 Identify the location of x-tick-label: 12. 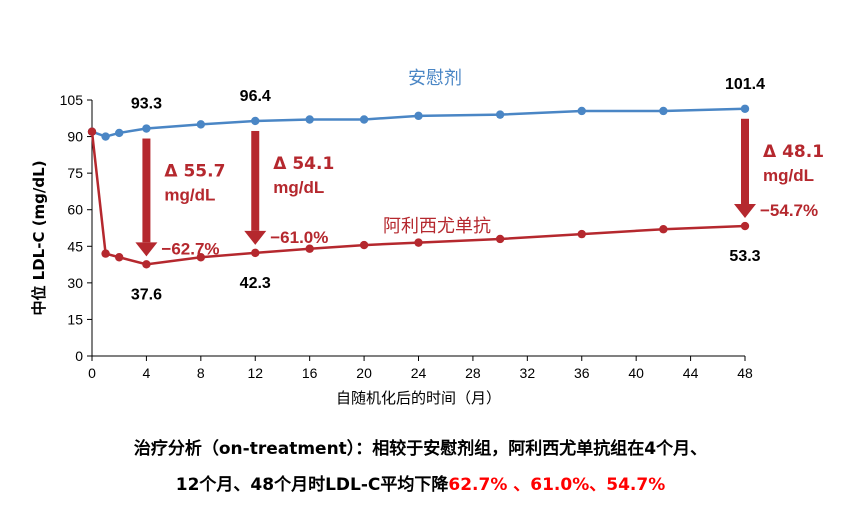
(255, 373).